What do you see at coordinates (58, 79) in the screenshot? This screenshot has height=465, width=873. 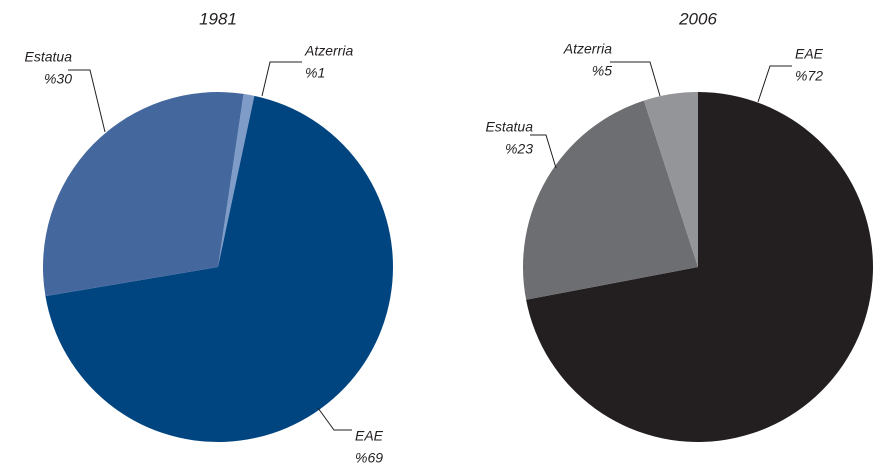 I see `slice-value-label: %30` at bounding box center [58, 79].